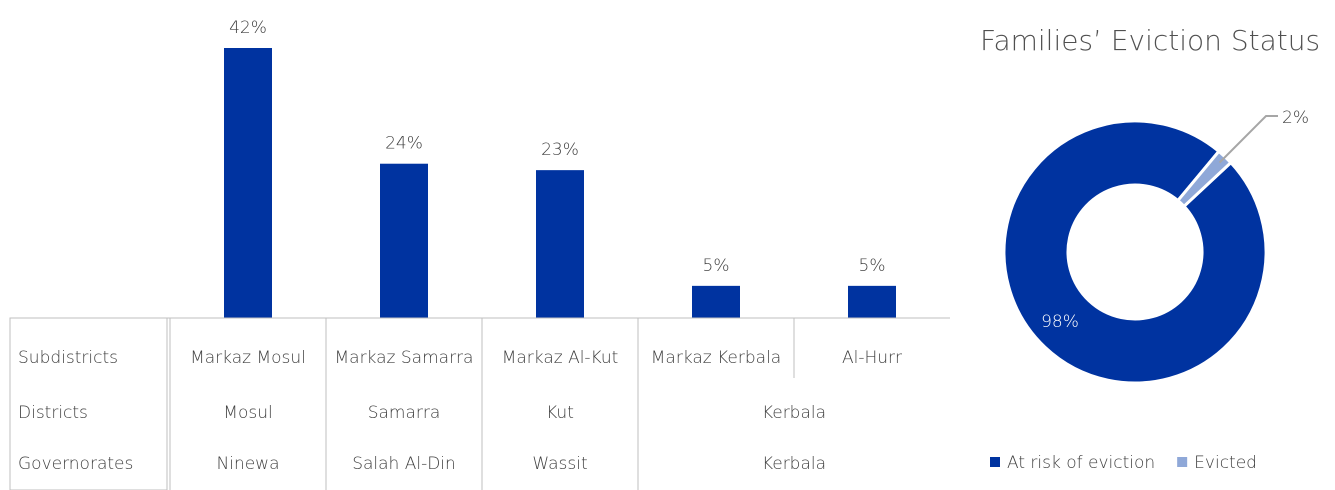 This screenshot has width=1335, height=490. Describe the element at coordinates (794, 464) in the screenshot. I see `governorates-label: Kerbala` at that location.